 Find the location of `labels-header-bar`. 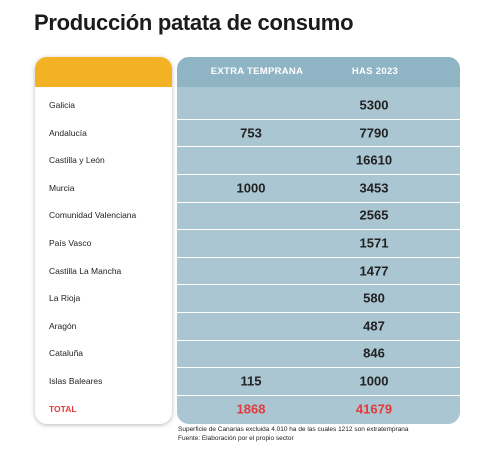

labels-header-bar is located at coordinates (103, 72).